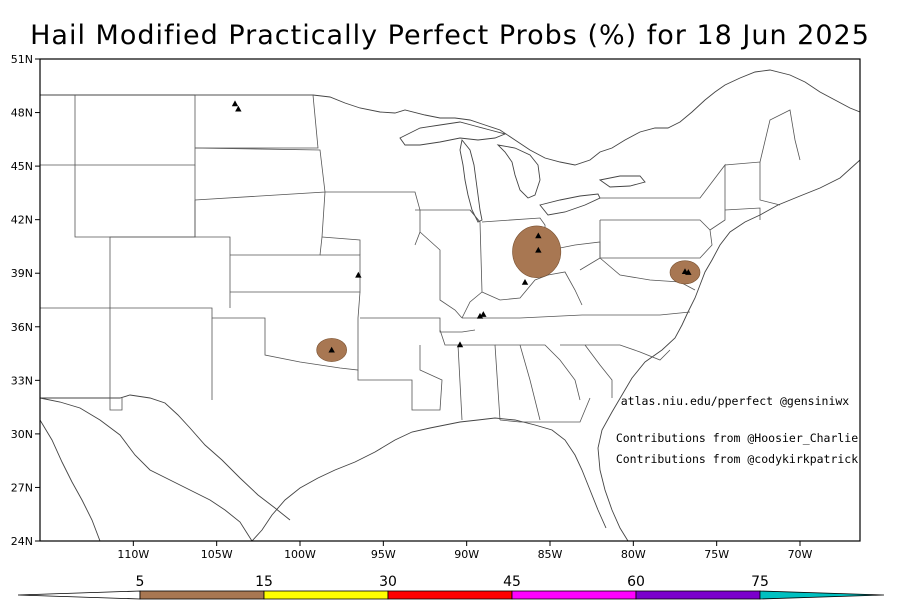 The height and width of the screenshot is (600, 900). What do you see at coordinates (636, 582) in the screenshot?
I see `colorbar-label: 60` at bounding box center [636, 582].